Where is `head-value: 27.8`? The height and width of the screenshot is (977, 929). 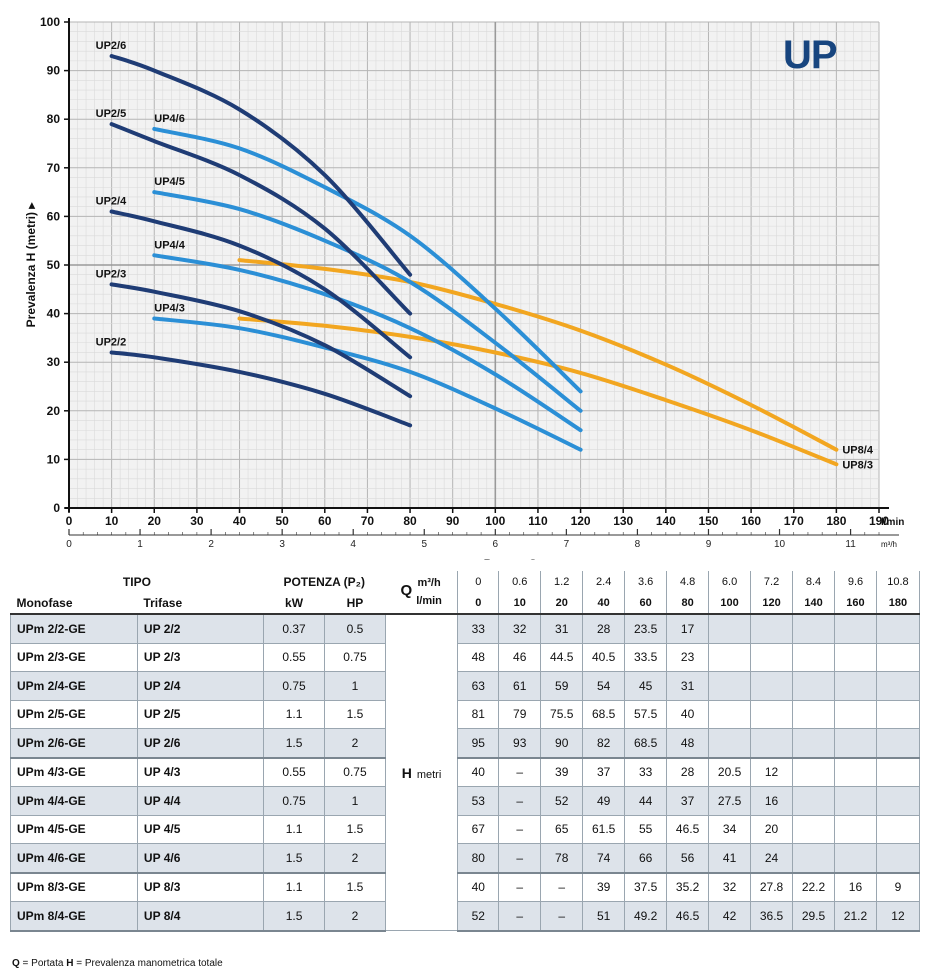 head-value: 27.8 is located at coordinates (772, 886).